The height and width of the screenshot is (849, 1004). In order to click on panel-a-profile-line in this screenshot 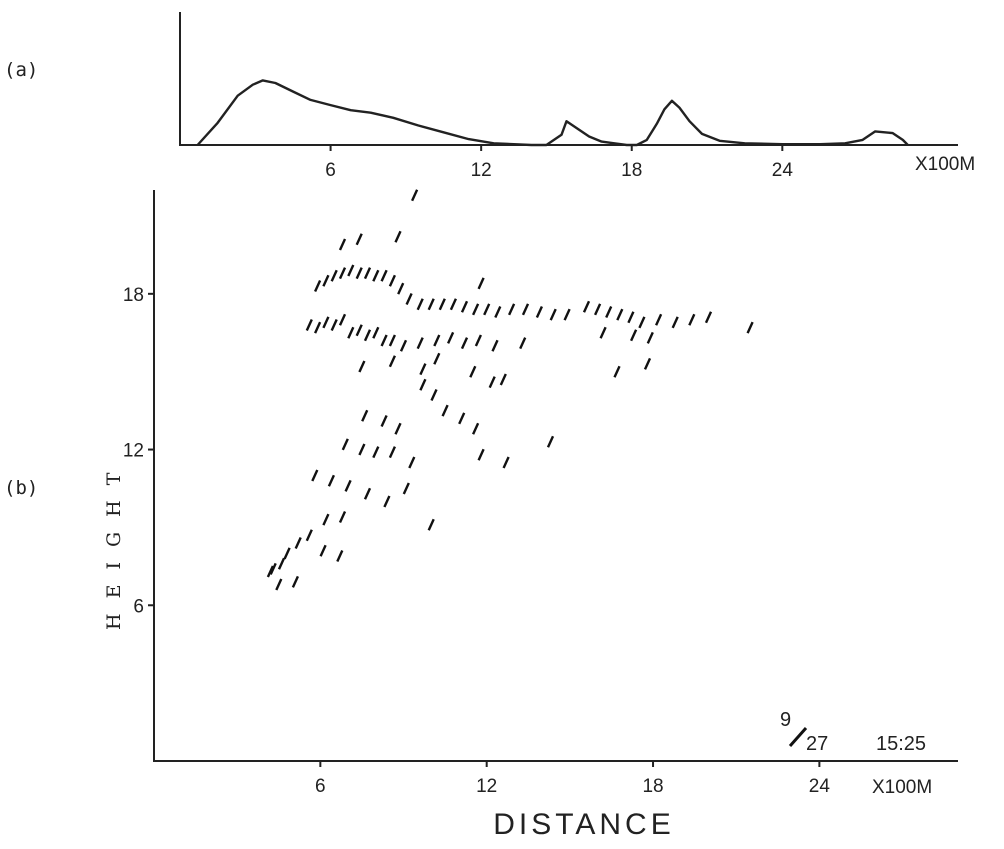, I will do `click(552, 113)`.